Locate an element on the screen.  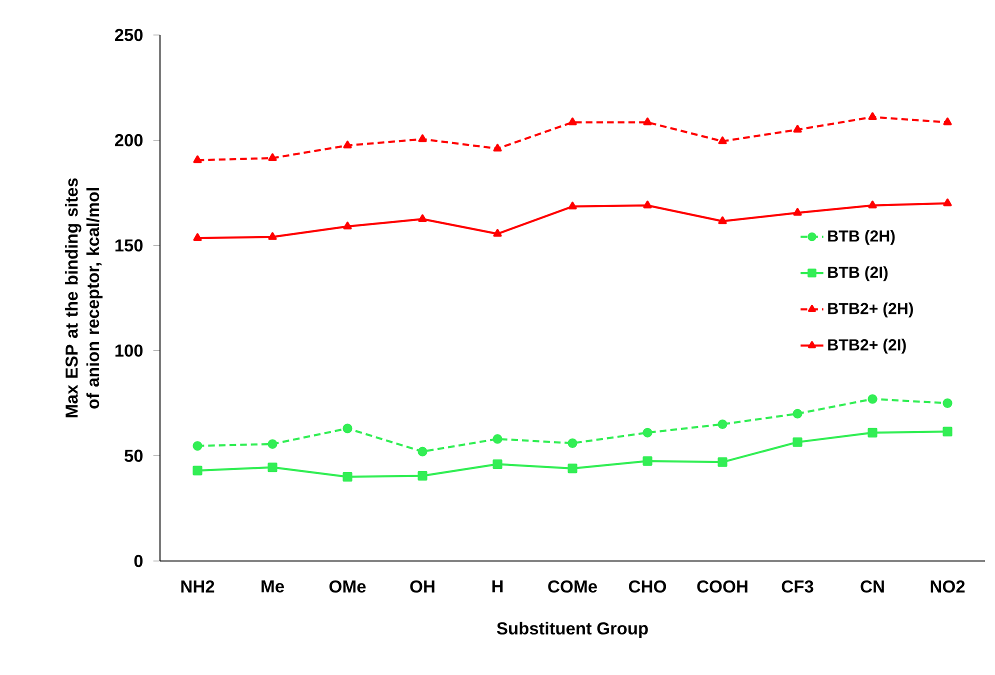
x-tick-label: CHO is located at coordinates (647, 586).